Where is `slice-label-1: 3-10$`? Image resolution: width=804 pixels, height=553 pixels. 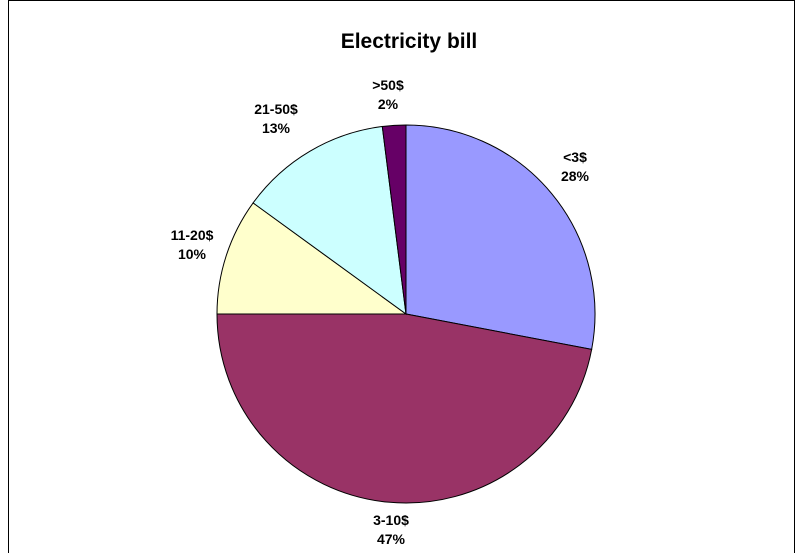
slice-label-1: 3-10$ is located at coordinates (391, 520).